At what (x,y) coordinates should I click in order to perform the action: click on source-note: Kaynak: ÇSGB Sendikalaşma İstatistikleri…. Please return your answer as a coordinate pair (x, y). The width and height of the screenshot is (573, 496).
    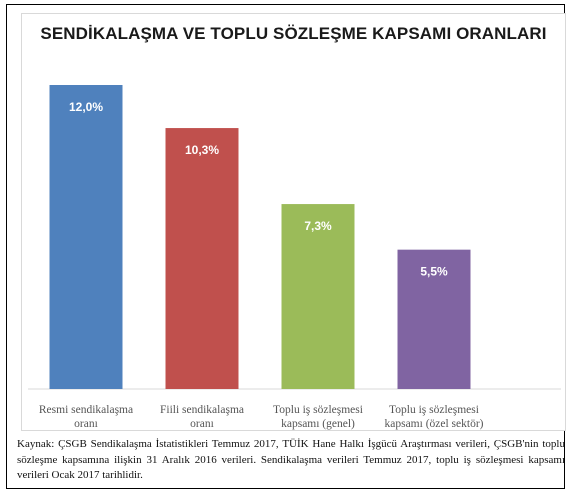
    Looking at the image, I should click on (291, 459).